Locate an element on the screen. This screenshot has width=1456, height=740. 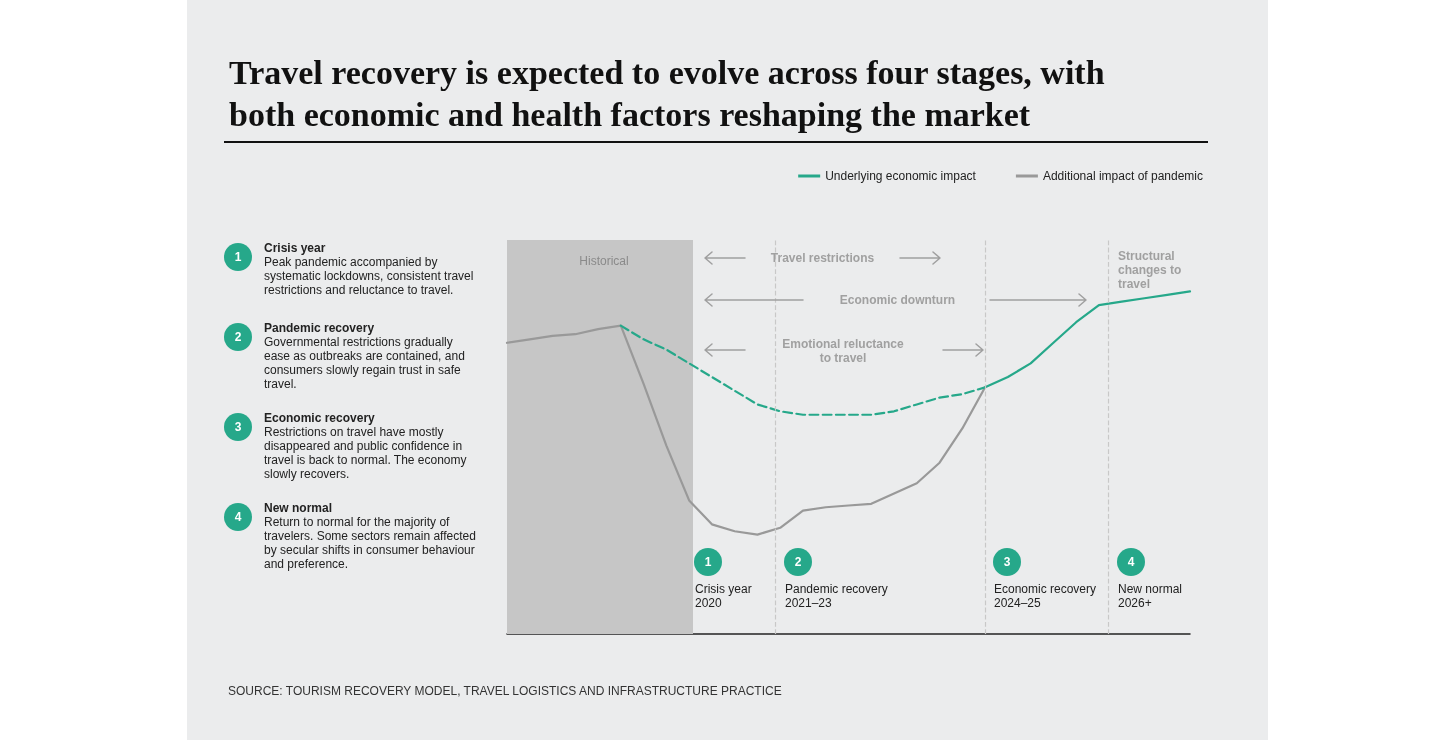
annotation: New normal 2026+ is located at coordinates (1151, 596).